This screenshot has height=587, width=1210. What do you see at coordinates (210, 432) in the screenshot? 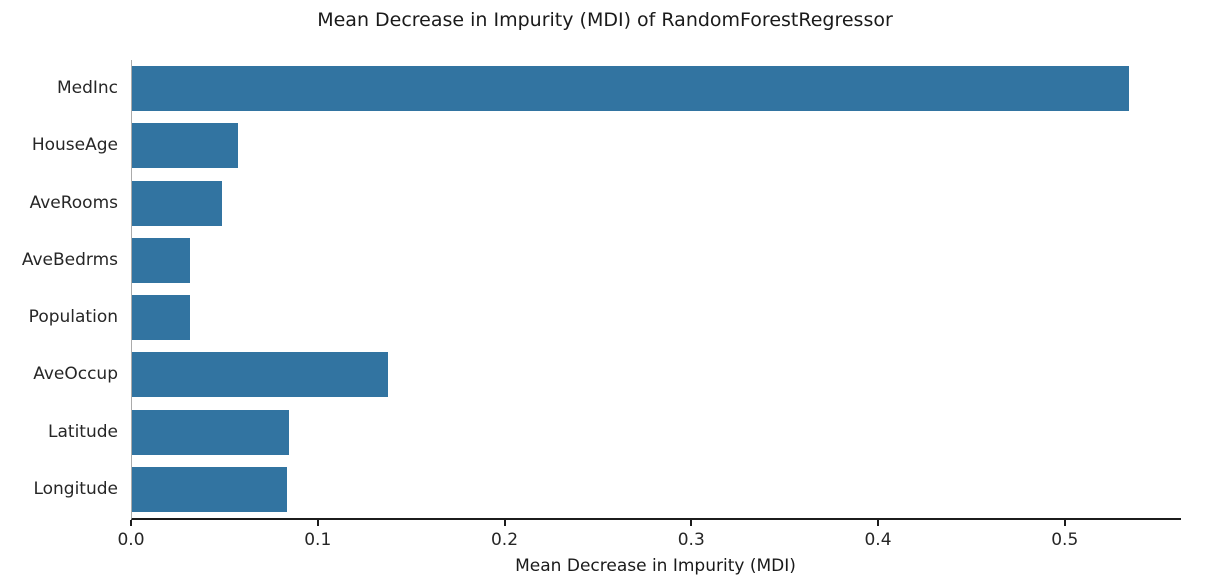
I see `bar-latitude` at bounding box center [210, 432].